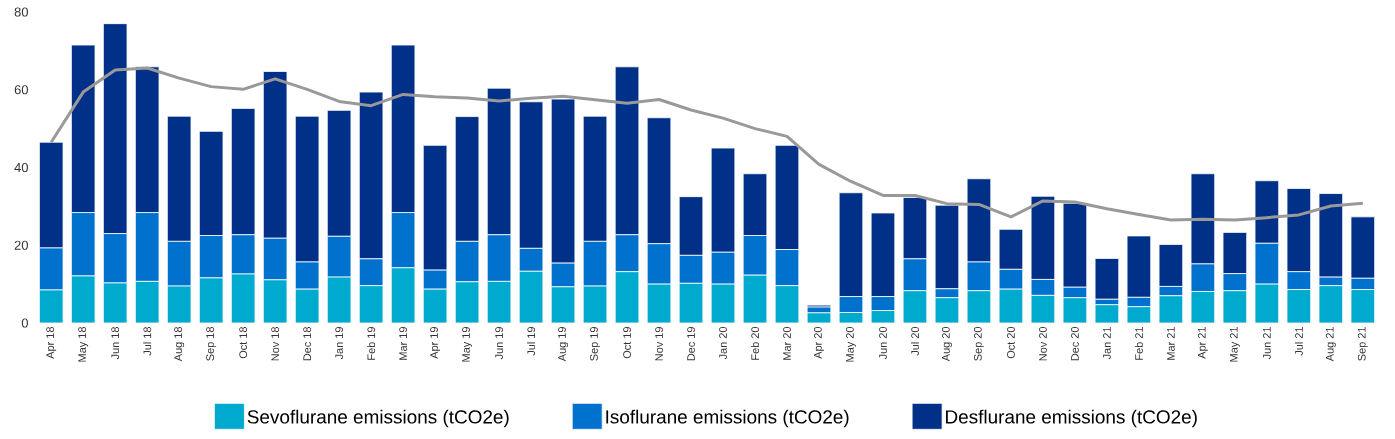  Describe the element at coordinates (914, 341) in the screenshot. I see `x-tick-label: Jul 20` at that location.